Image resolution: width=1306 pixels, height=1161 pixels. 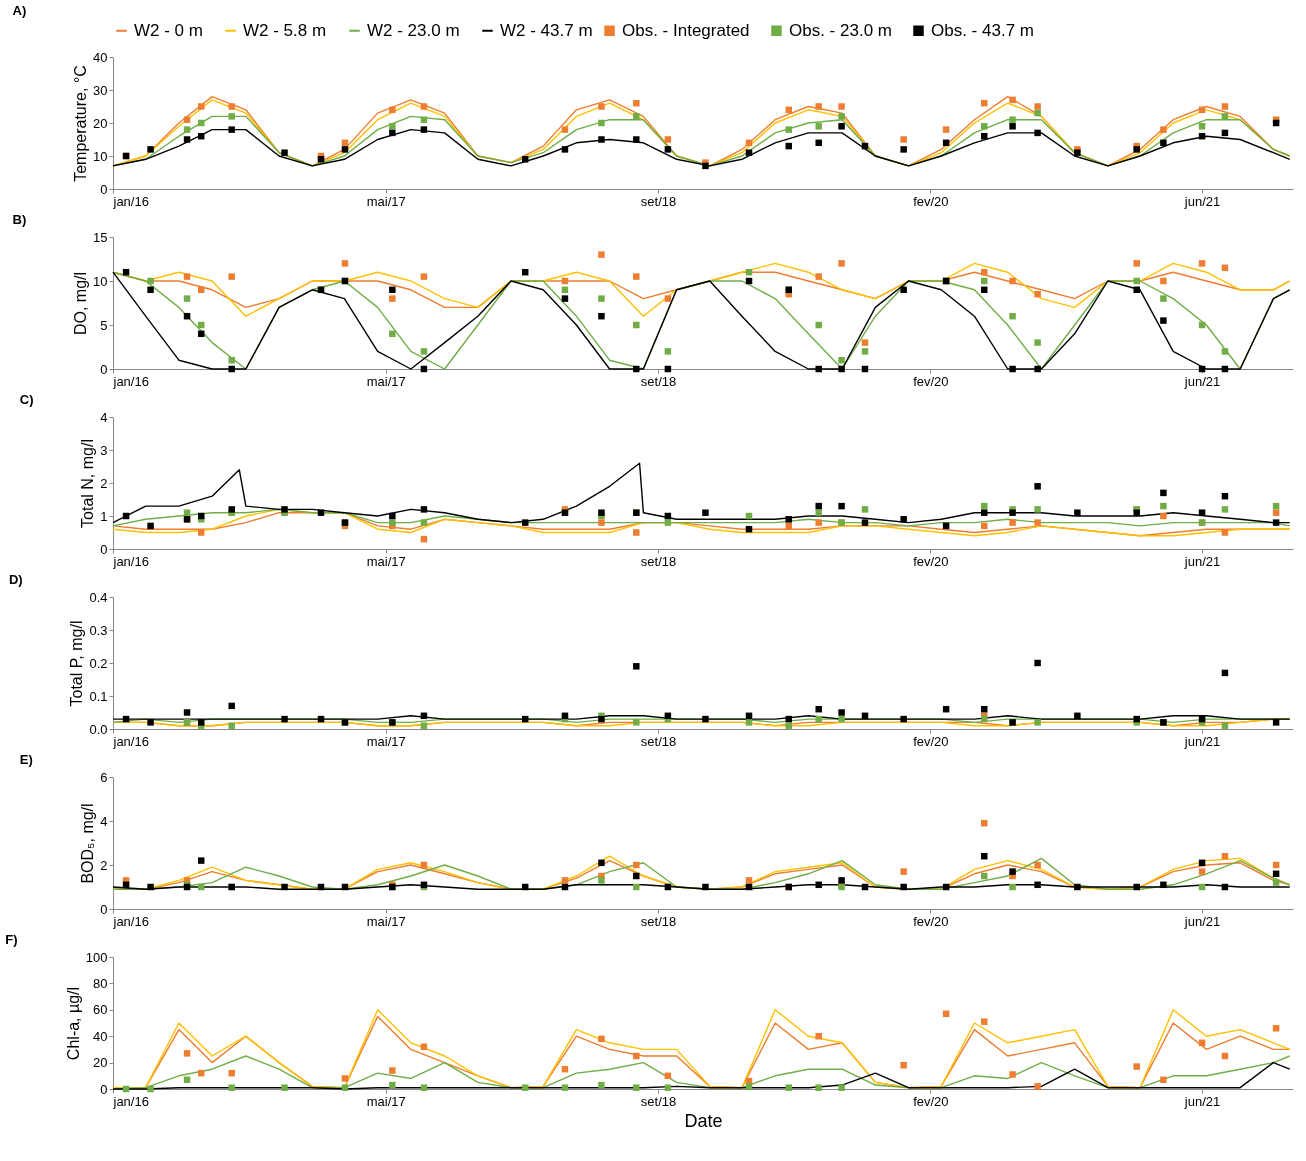 What do you see at coordinates (104, 777) in the screenshot?
I see `y-tick-label: 6` at bounding box center [104, 777].